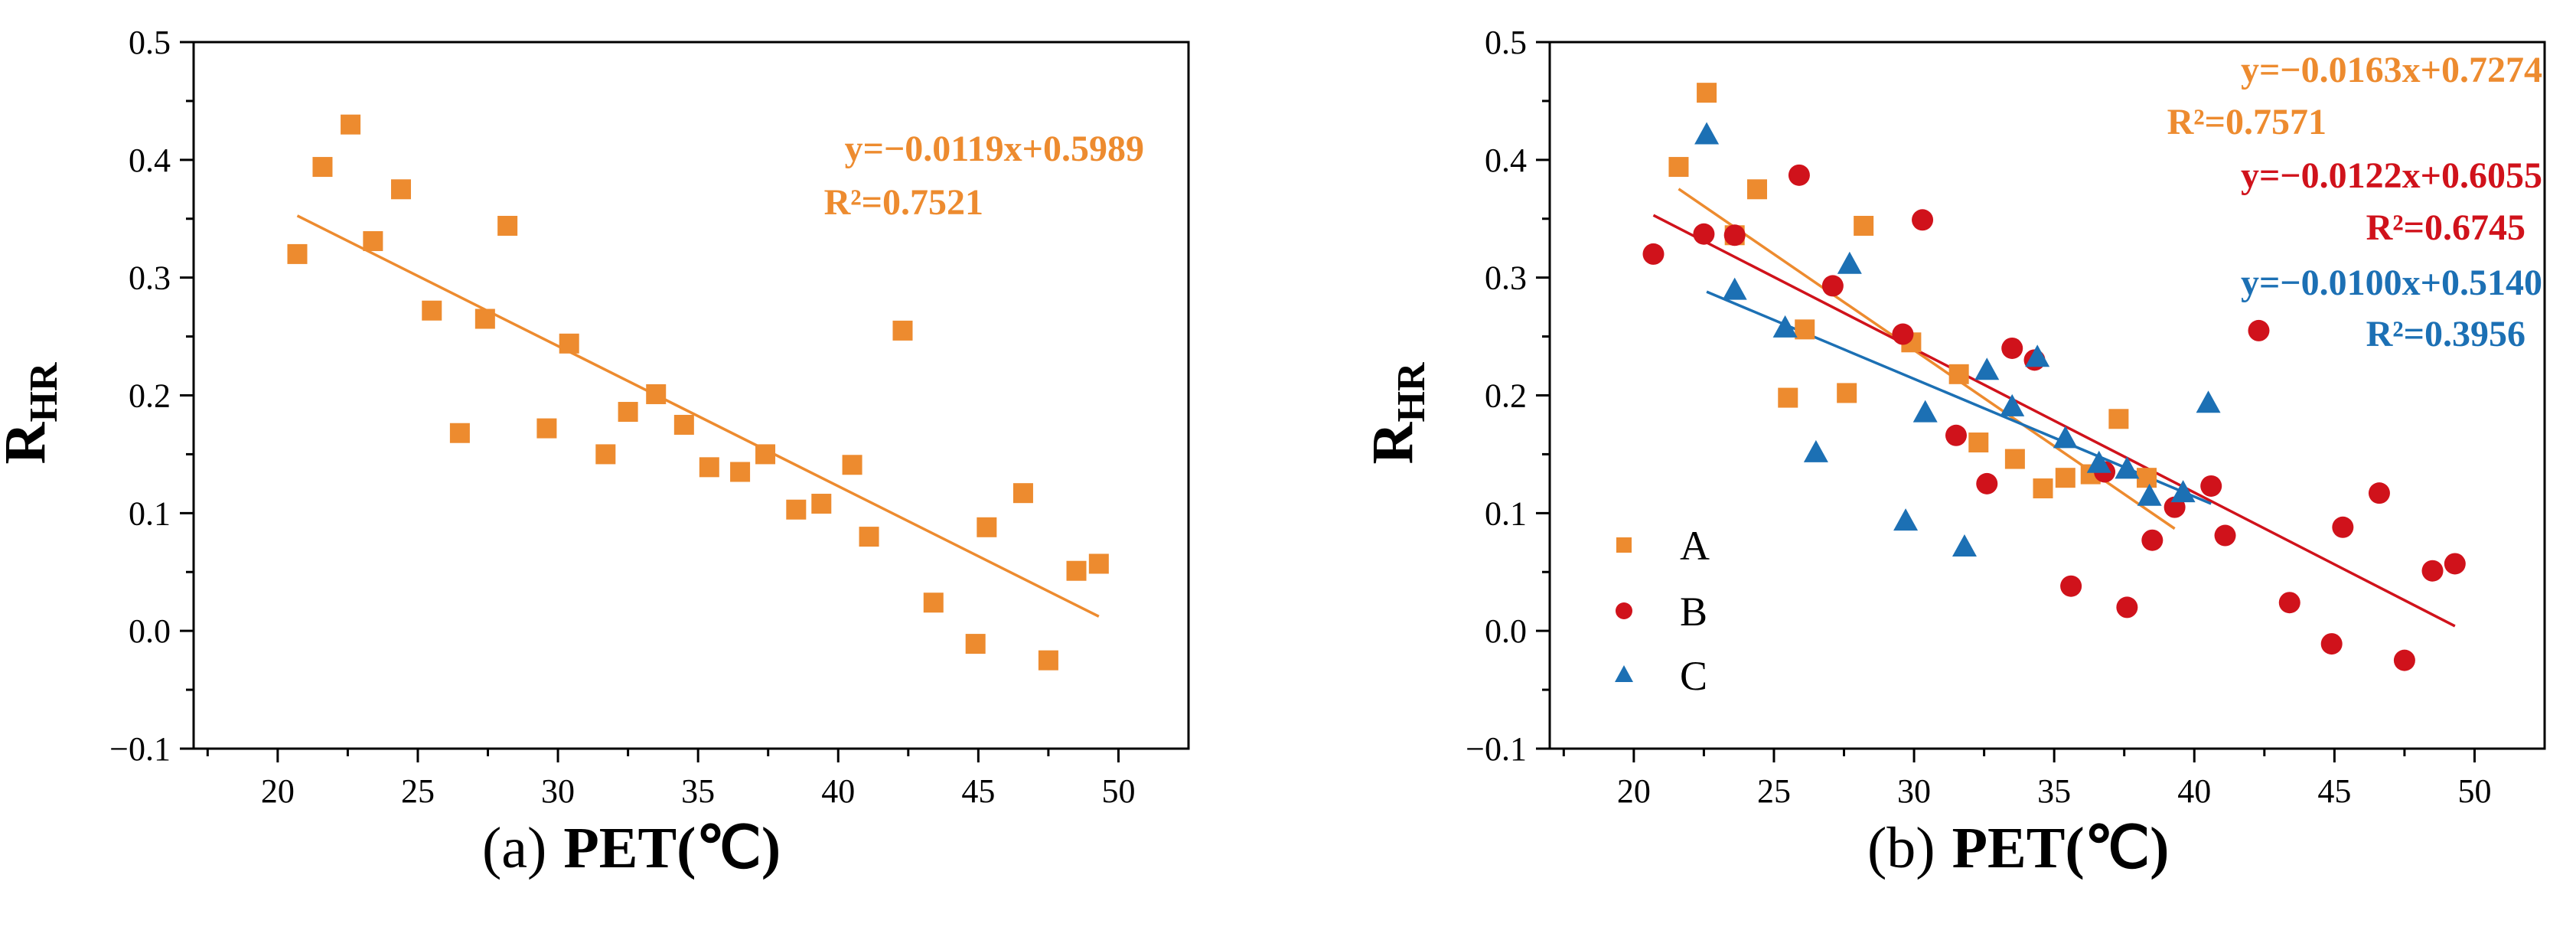 Image resolution: width=2576 pixels, height=927 pixels. I want to click on y-tick-label: 0.5, so click(150, 42).